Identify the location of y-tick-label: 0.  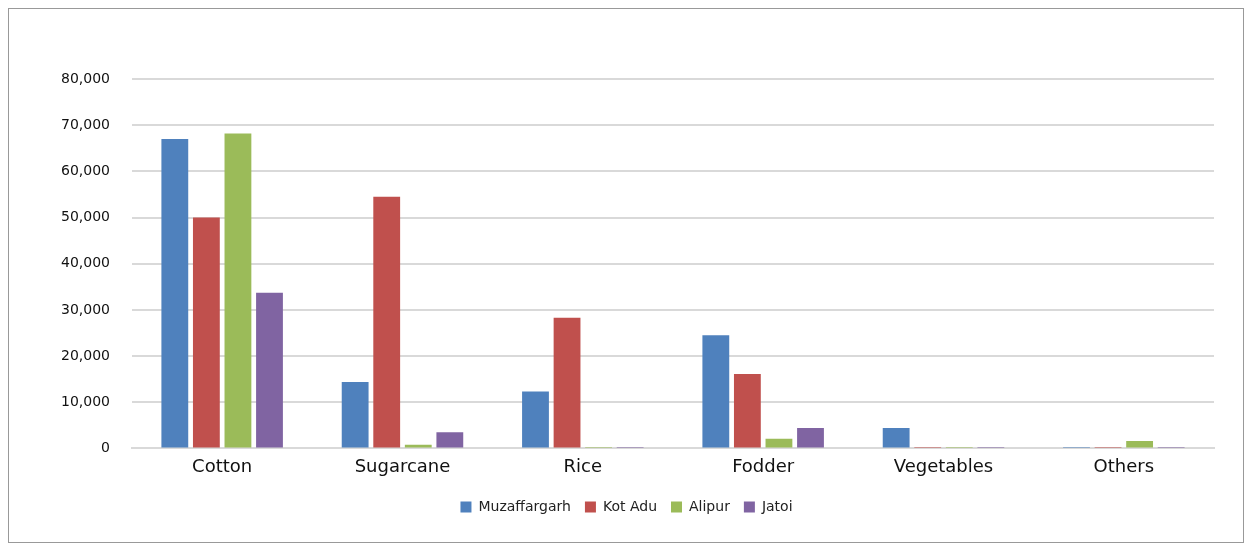
(105, 447).